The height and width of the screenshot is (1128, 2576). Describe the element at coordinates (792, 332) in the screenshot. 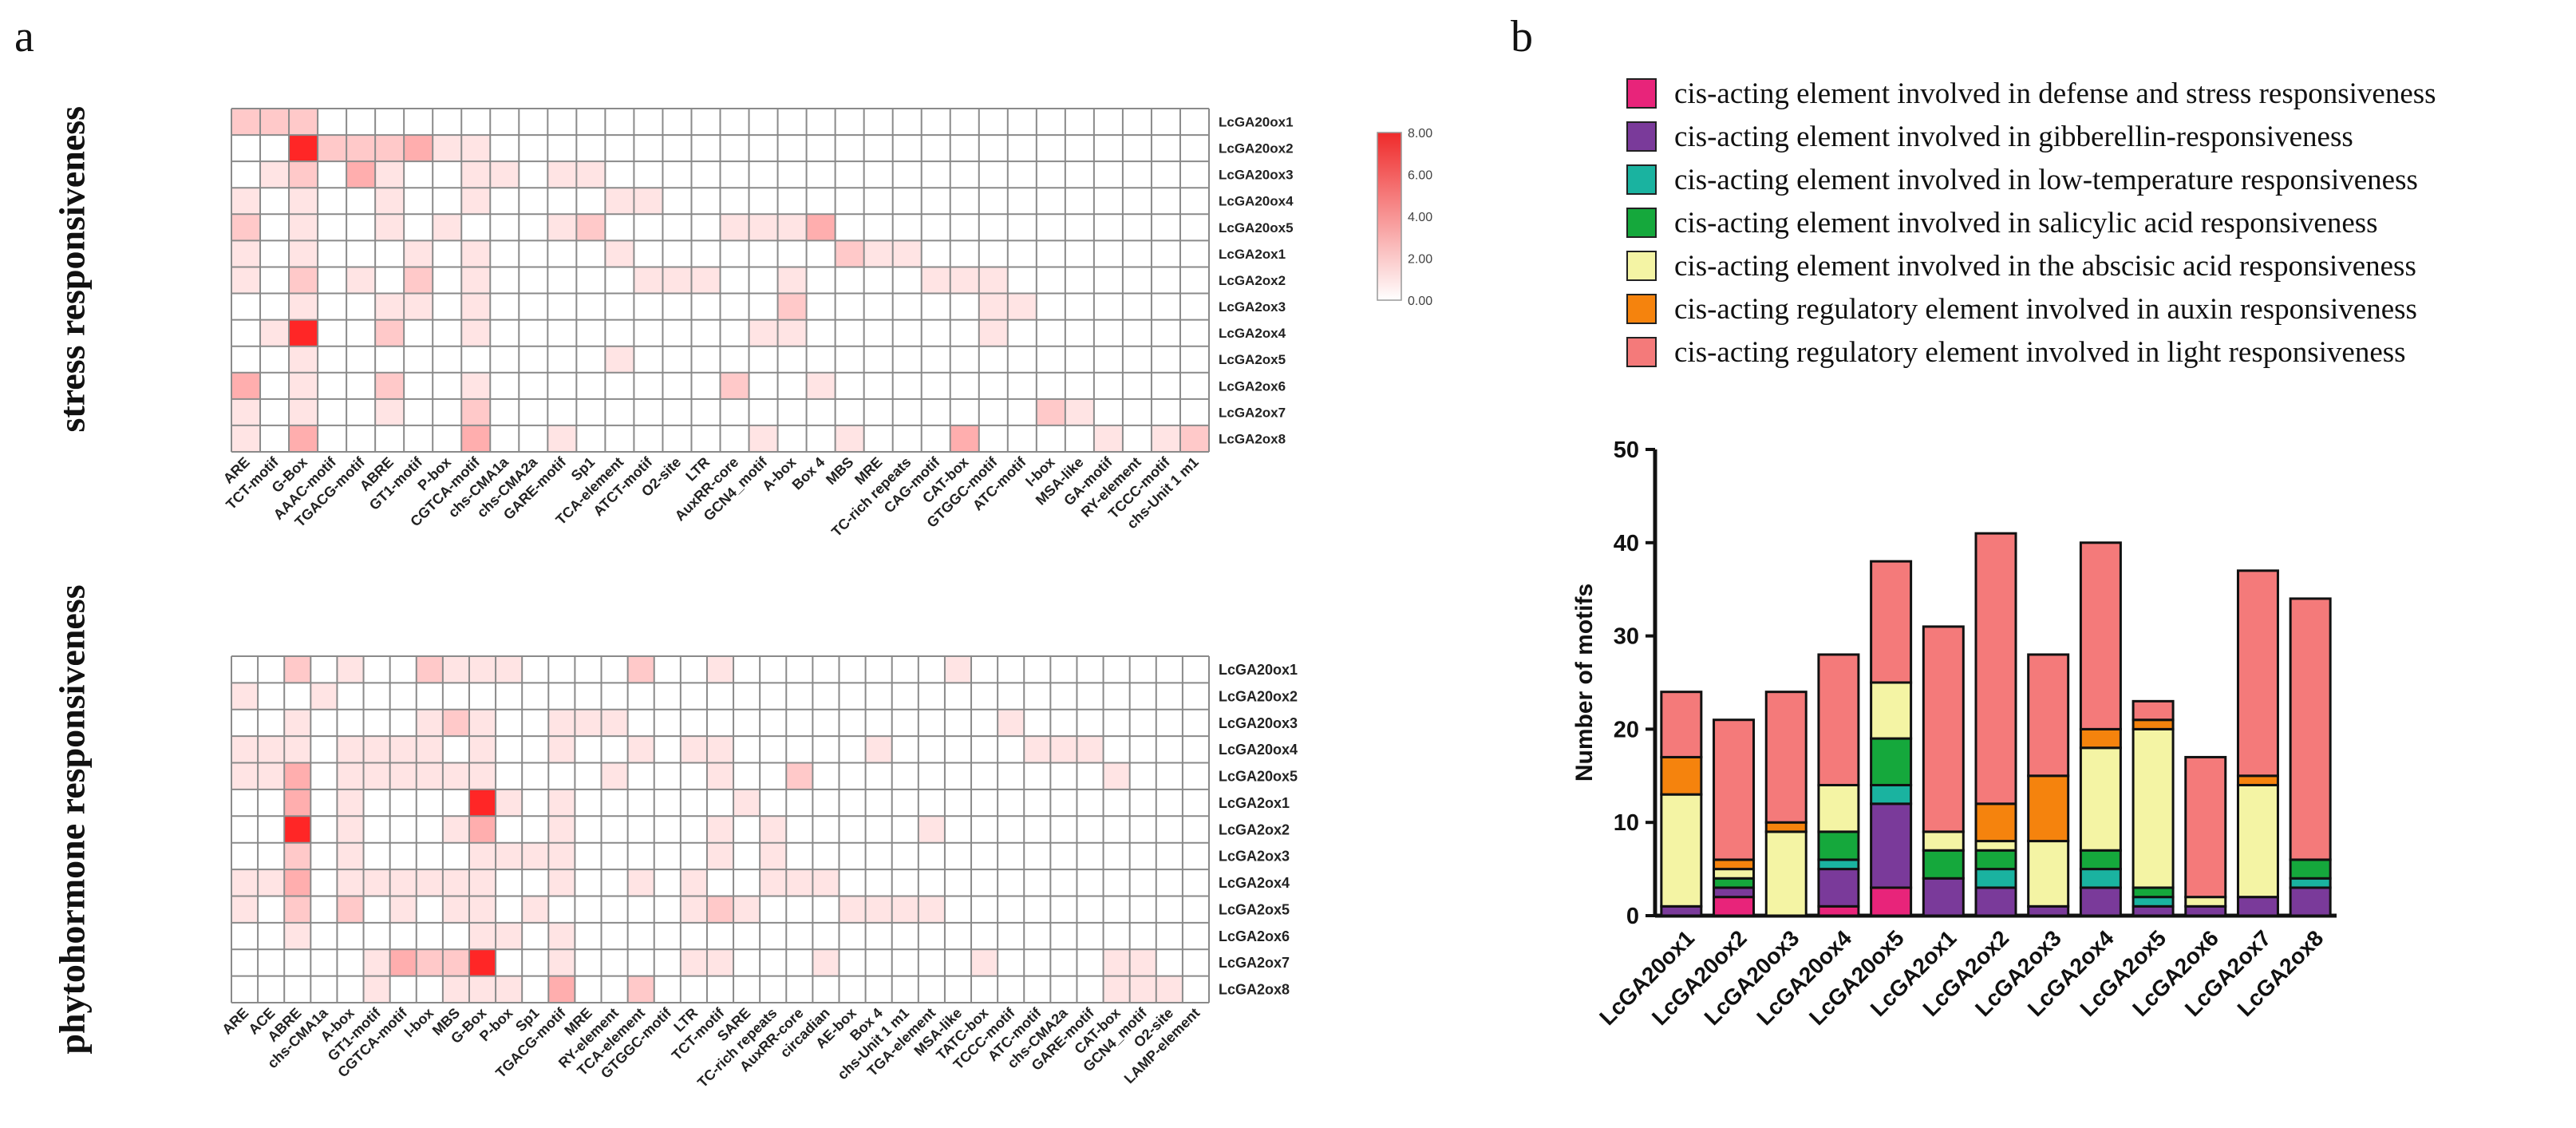

I see `stress-cell-lcga2ox4-a-box` at that location.